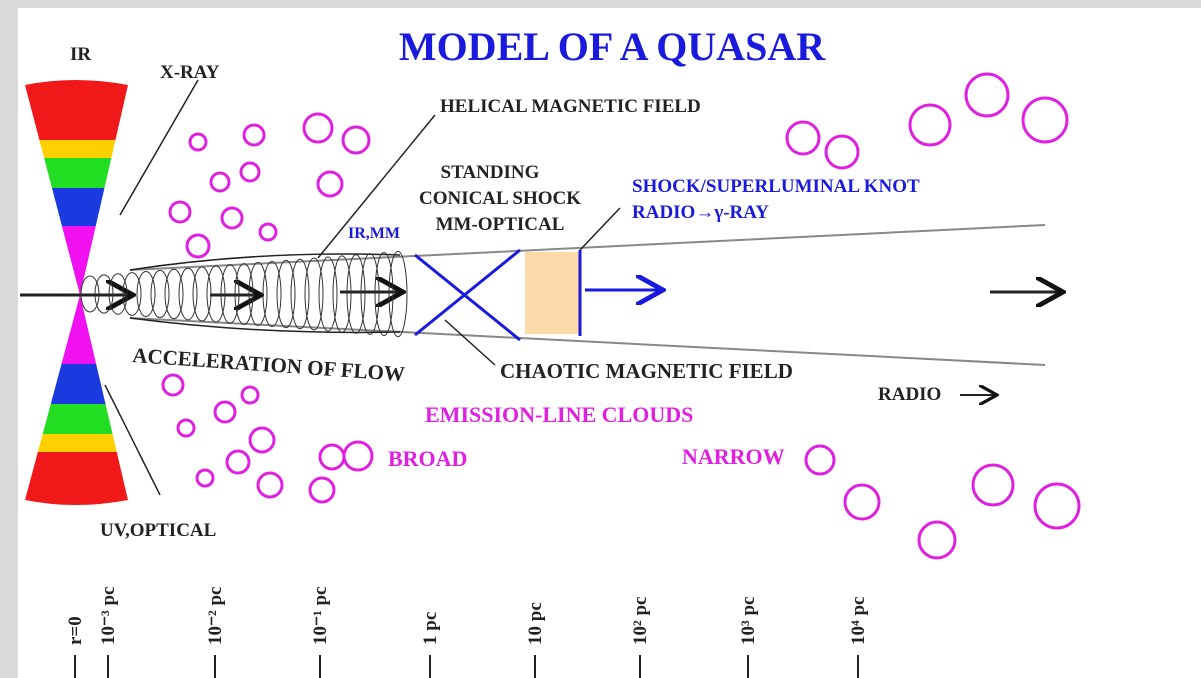 This screenshot has width=1201, height=678. I want to click on label: EMISSION-LINE CLOUDS, so click(559, 414).